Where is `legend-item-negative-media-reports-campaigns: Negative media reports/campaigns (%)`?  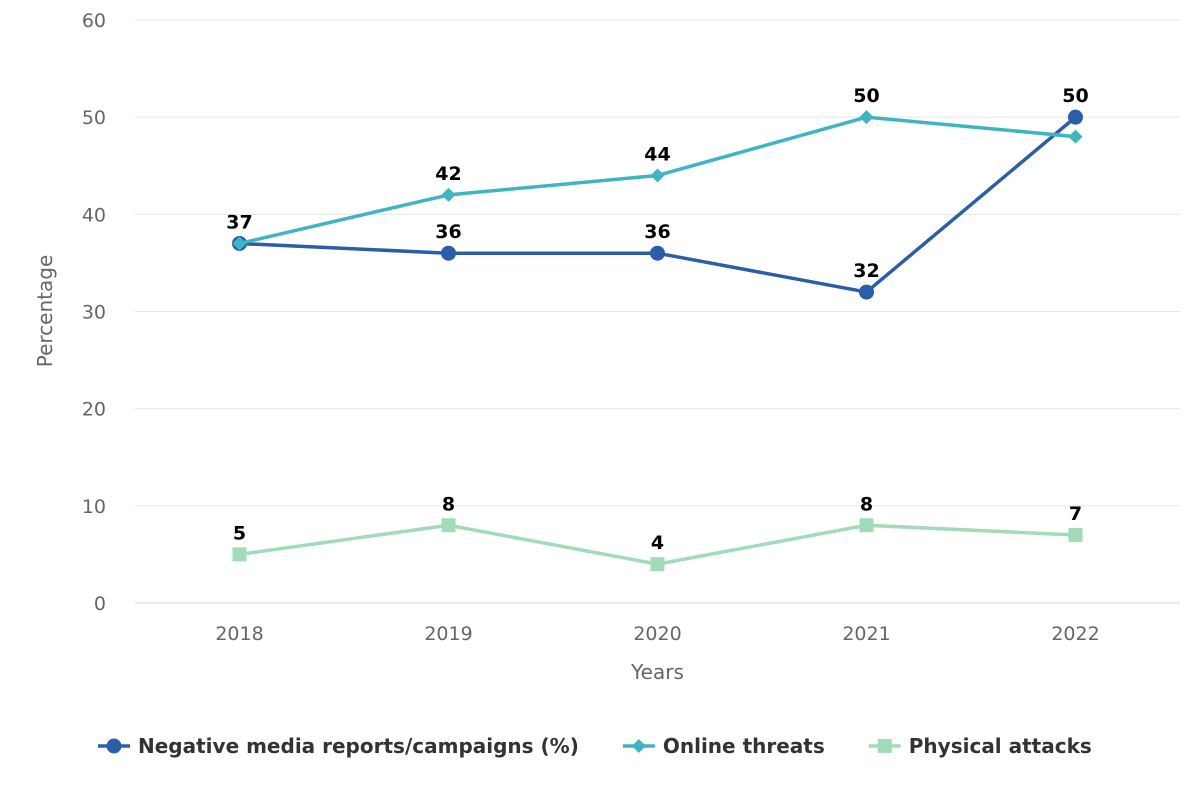
legend-item-negative-media-reports-campaigns: Negative media reports/campaigns (%) is located at coordinates (338, 746).